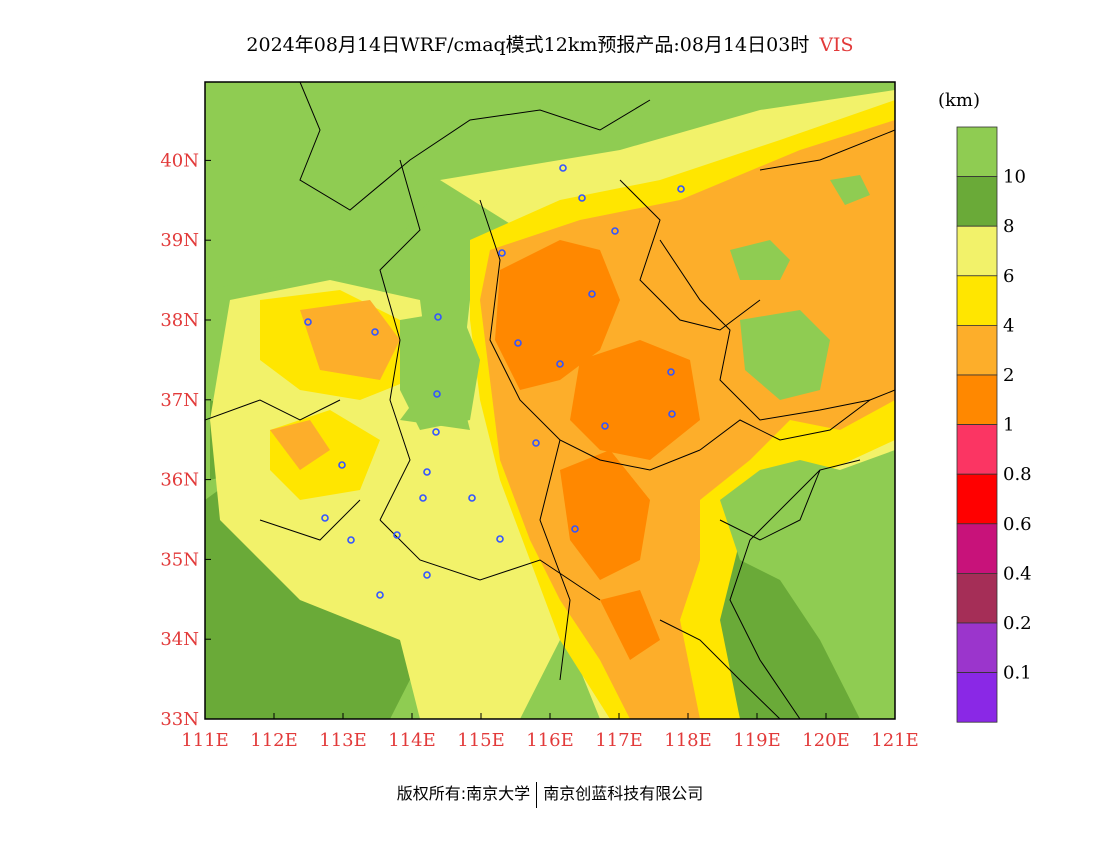  What do you see at coordinates (440, 370) in the screenshot?
I see `field-green-taihang` at bounding box center [440, 370].